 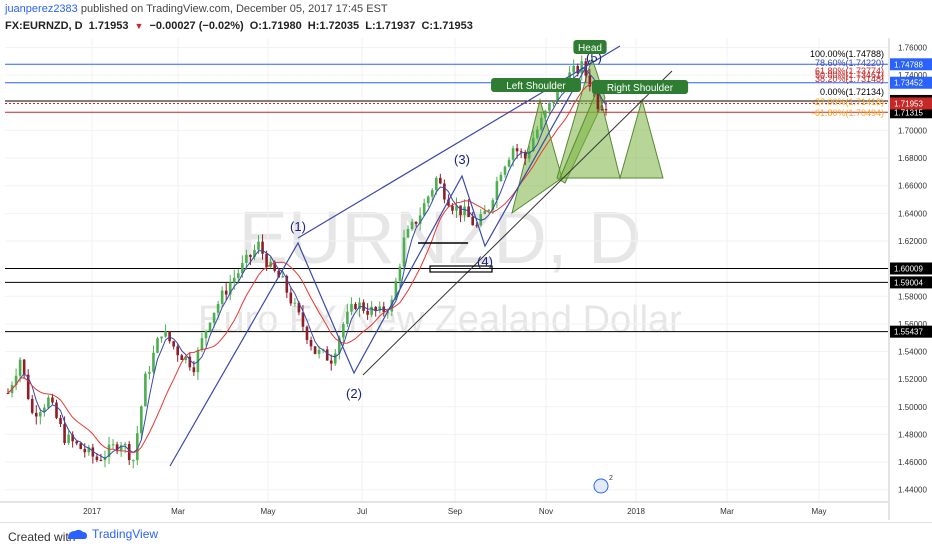 I want to click on time-axis: 2017 Mar May Jul Sep Nov 2018 Mar May, so click(x=444, y=508).